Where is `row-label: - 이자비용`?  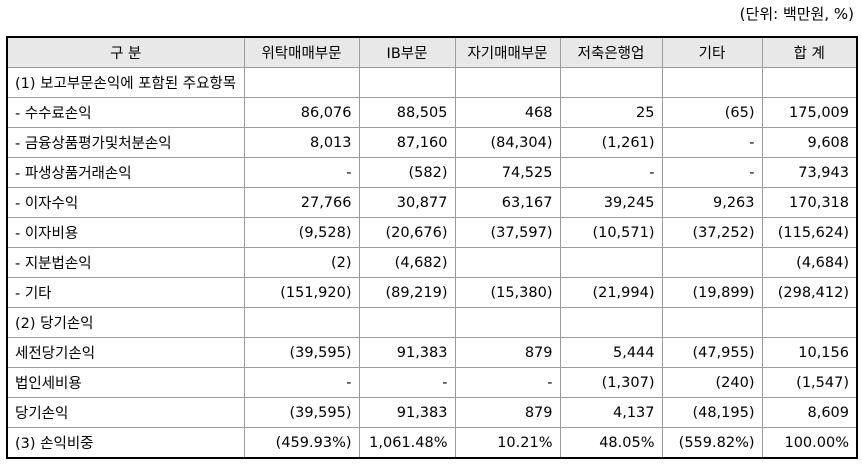 row-label: - 이자비용 is located at coordinates (125, 232).